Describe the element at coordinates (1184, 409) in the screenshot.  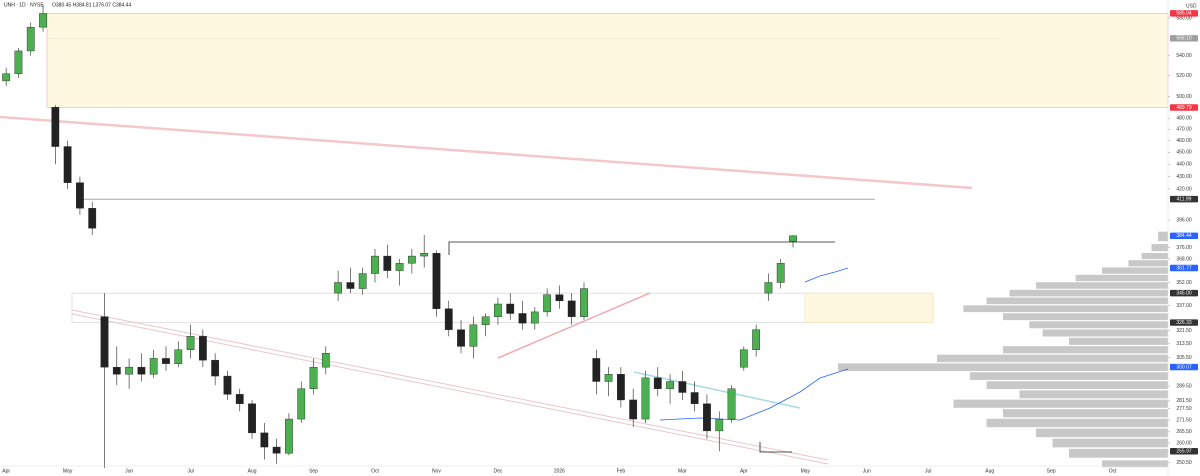
I see `y-tick-label: 277.50` at that location.